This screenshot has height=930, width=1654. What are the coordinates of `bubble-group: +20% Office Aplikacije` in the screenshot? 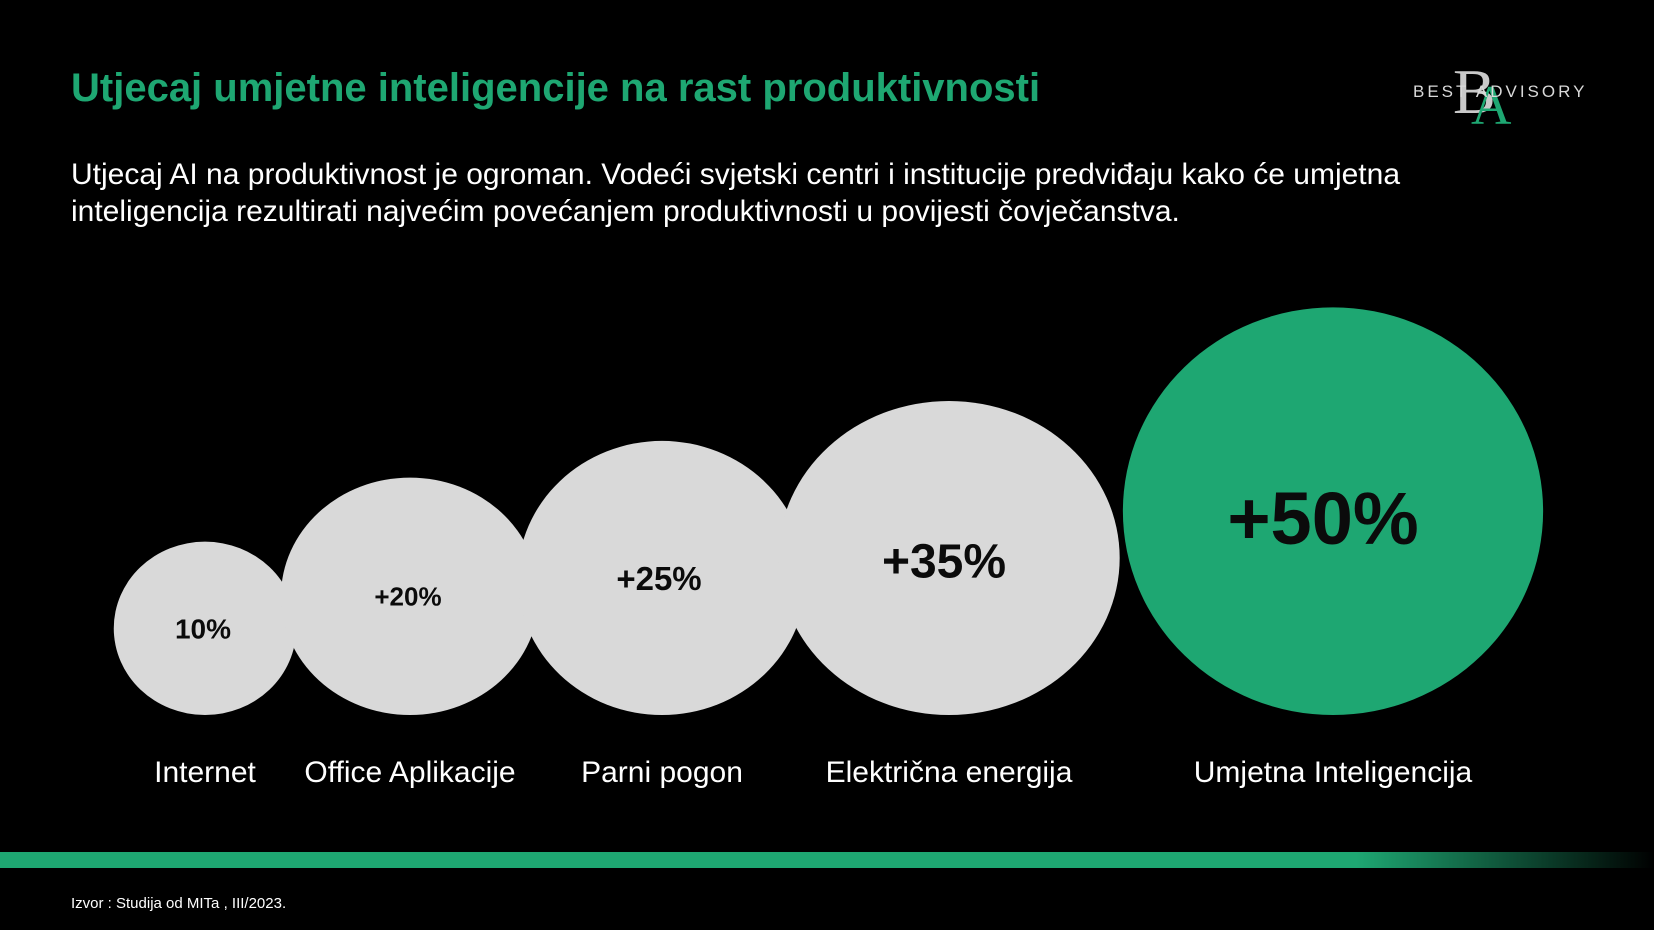 It's located at (410, 633).